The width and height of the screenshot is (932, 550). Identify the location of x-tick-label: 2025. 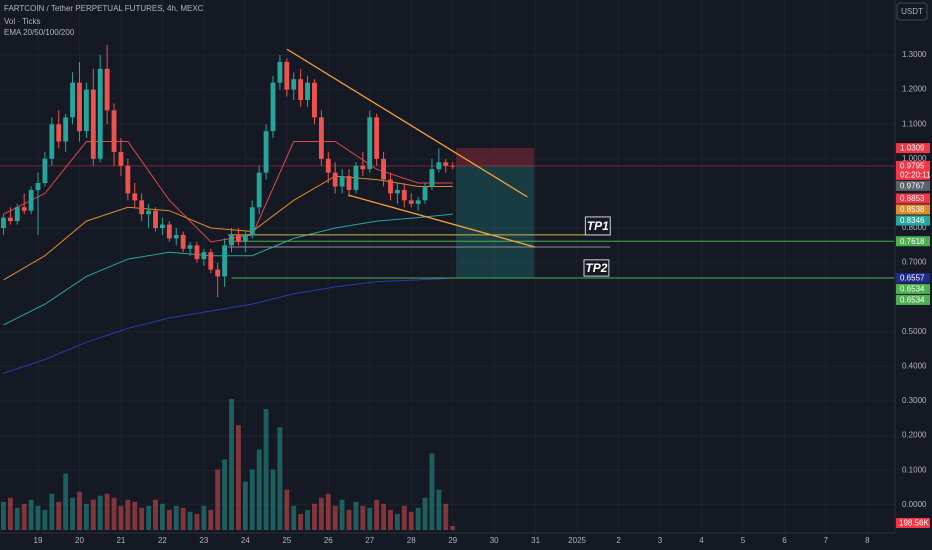
(577, 540).